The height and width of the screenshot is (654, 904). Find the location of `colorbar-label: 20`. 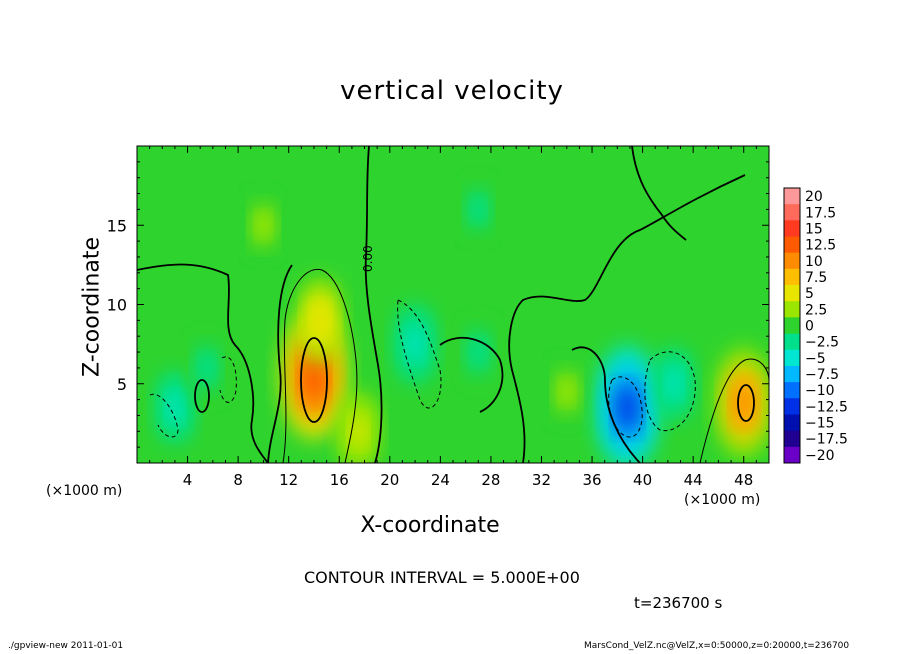

colorbar-label: 20 is located at coordinates (814, 197).